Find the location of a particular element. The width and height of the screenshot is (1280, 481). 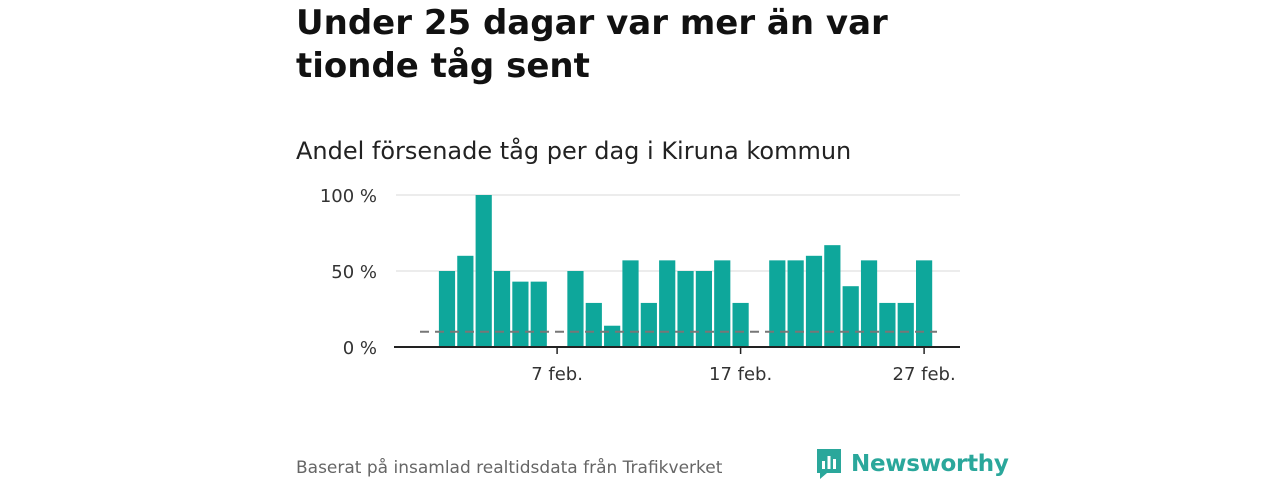

newsworthy-logo-icon is located at coordinates (829, 464).